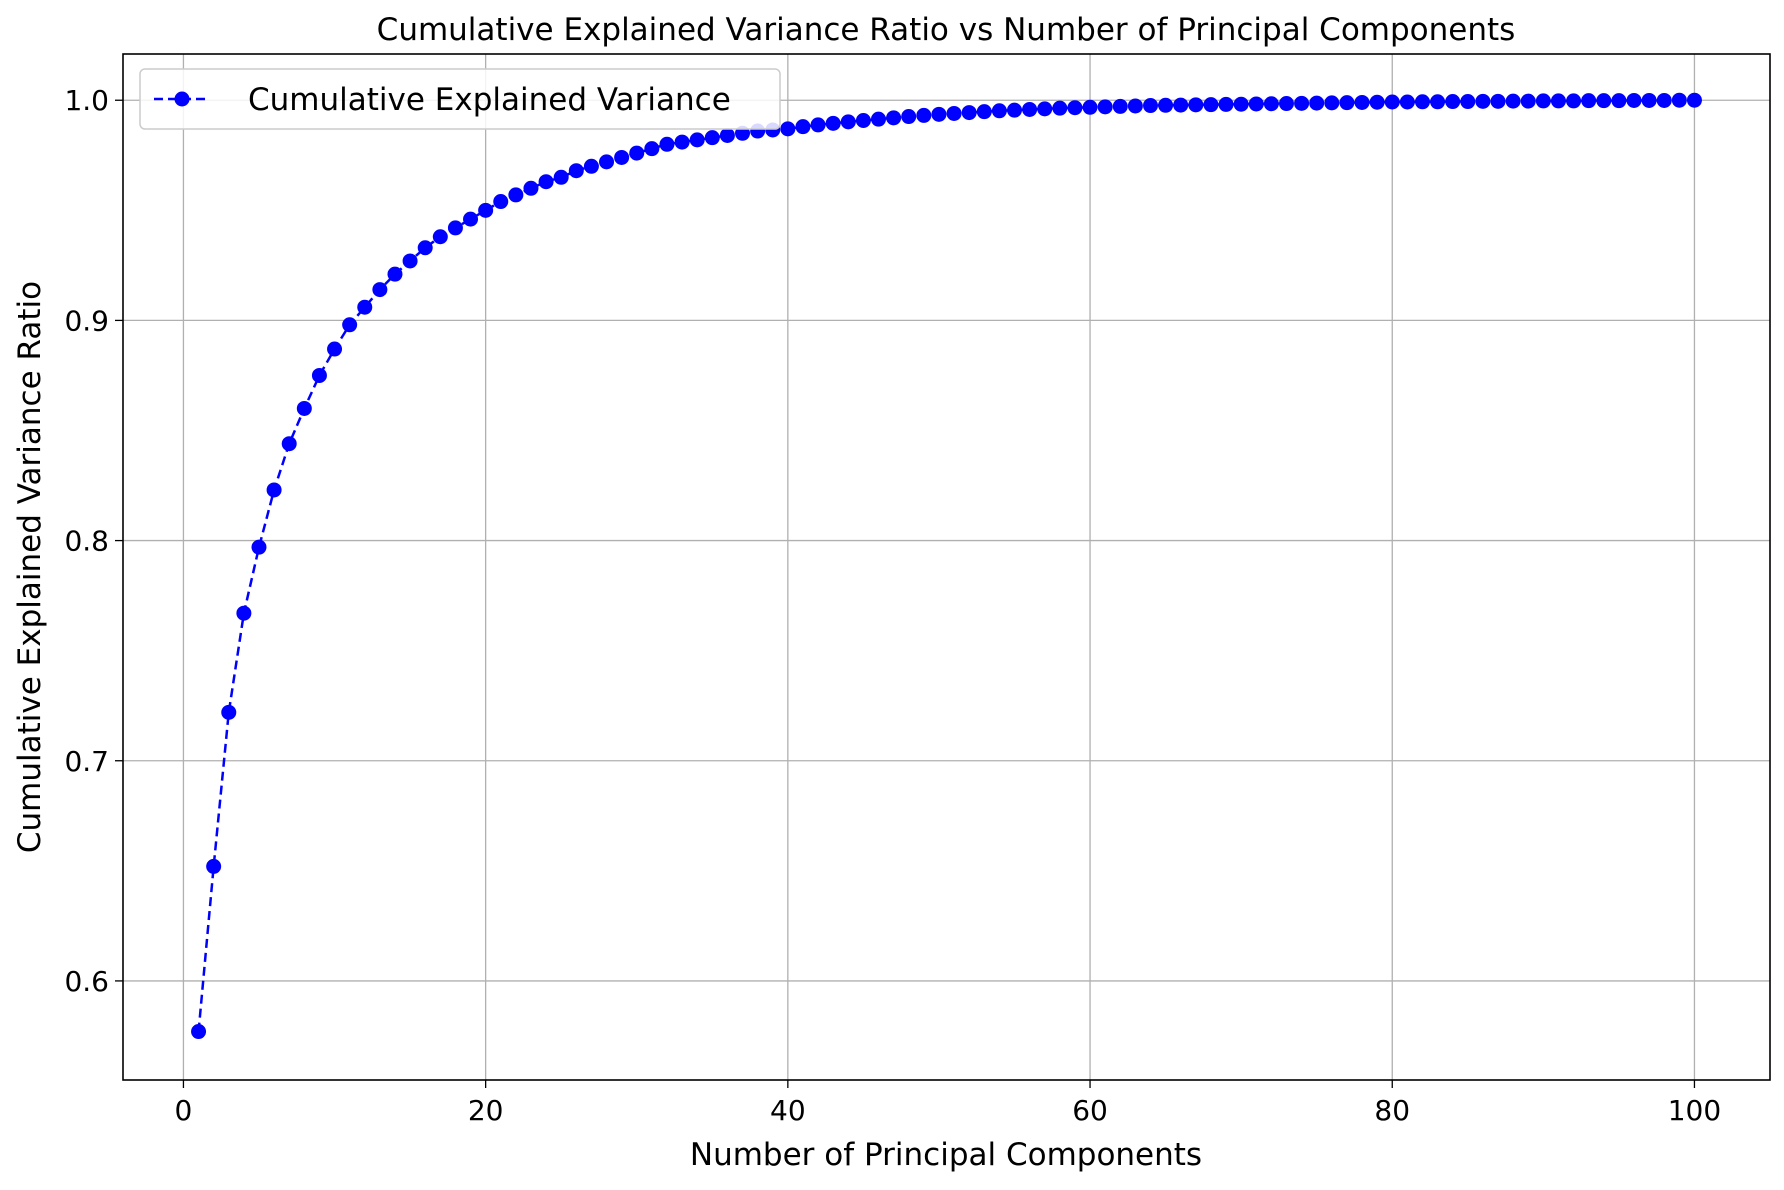 Image resolution: width=1784 pixels, height=1190 pixels. What do you see at coordinates (184, 1110) in the screenshot?
I see `x-tick-label: 0` at bounding box center [184, 1110].